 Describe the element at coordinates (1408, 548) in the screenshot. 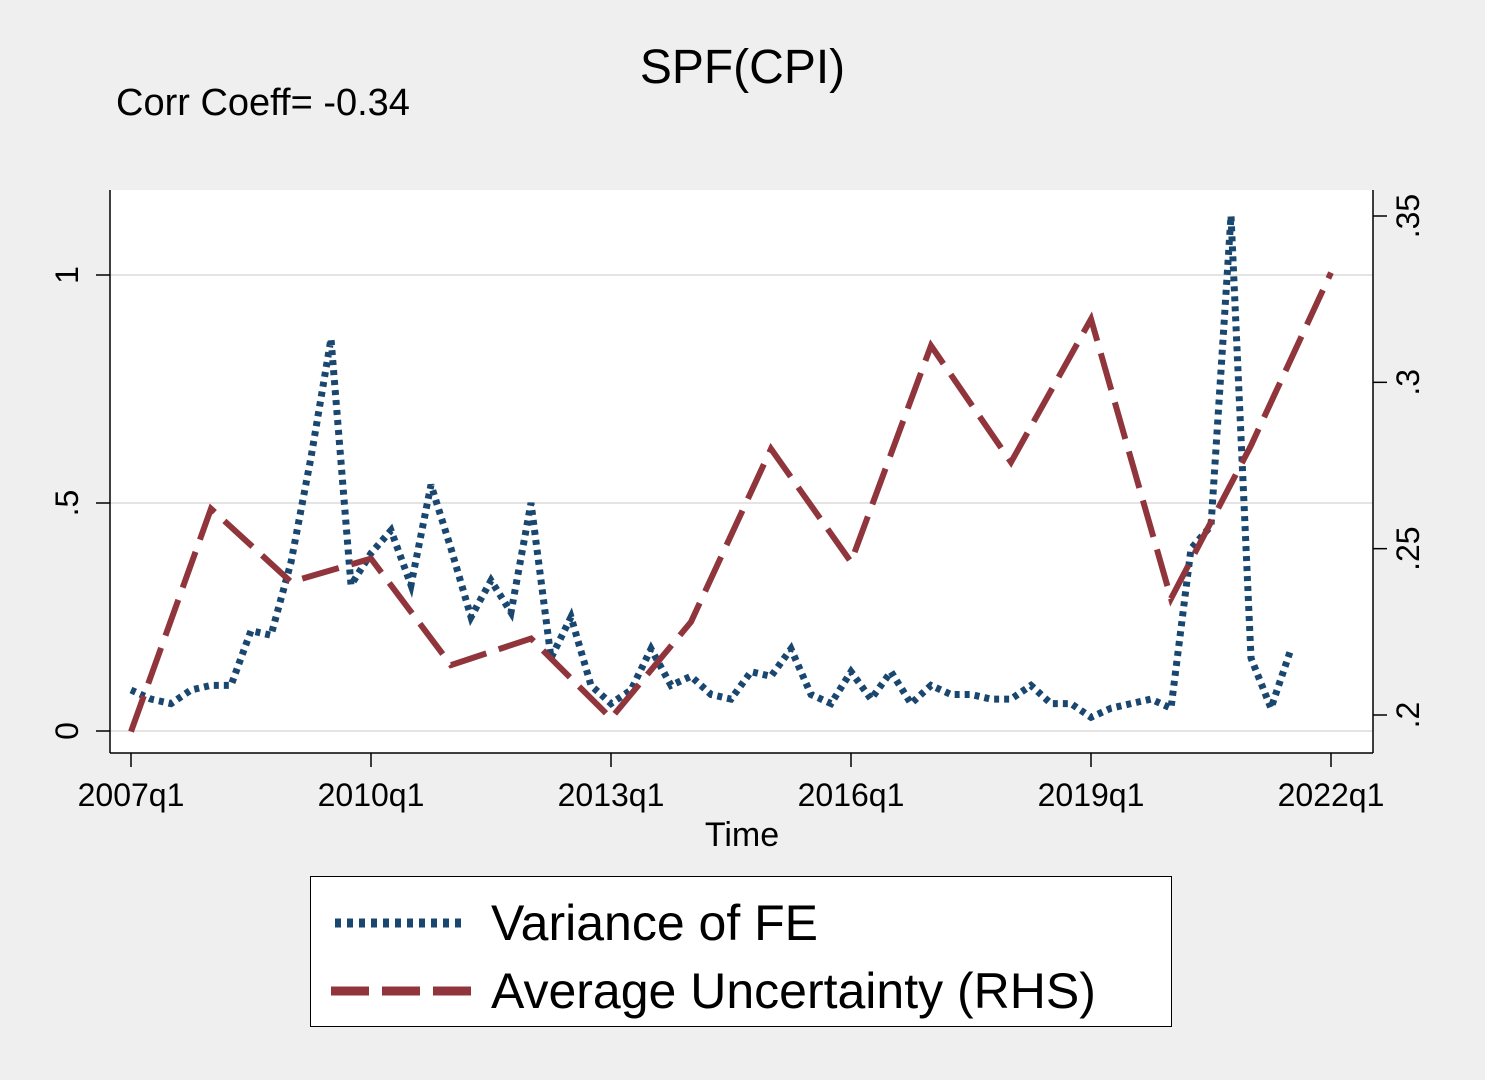

I see `y-right-tick-label: .25` at that location.